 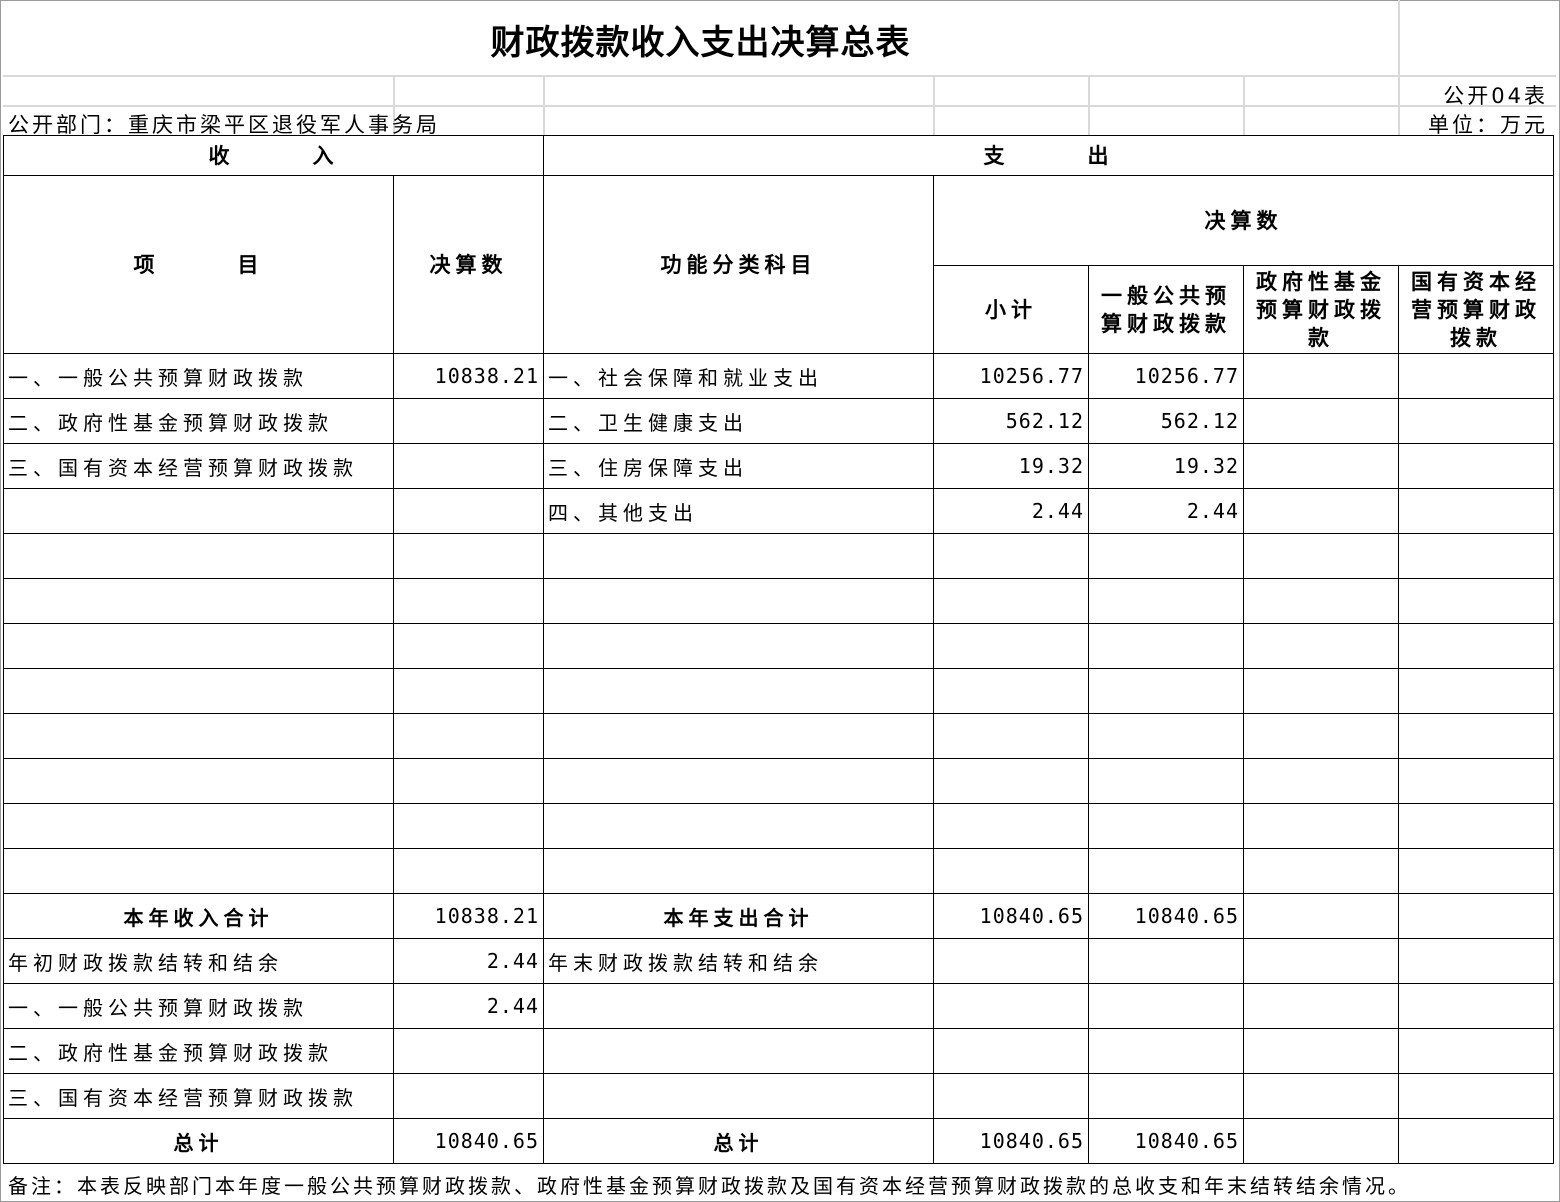 I want to click on table-row: 二、政府性基金预算财政拨款 二、卫生健康支出 562.12 562.12, so click(x=778, y=421).